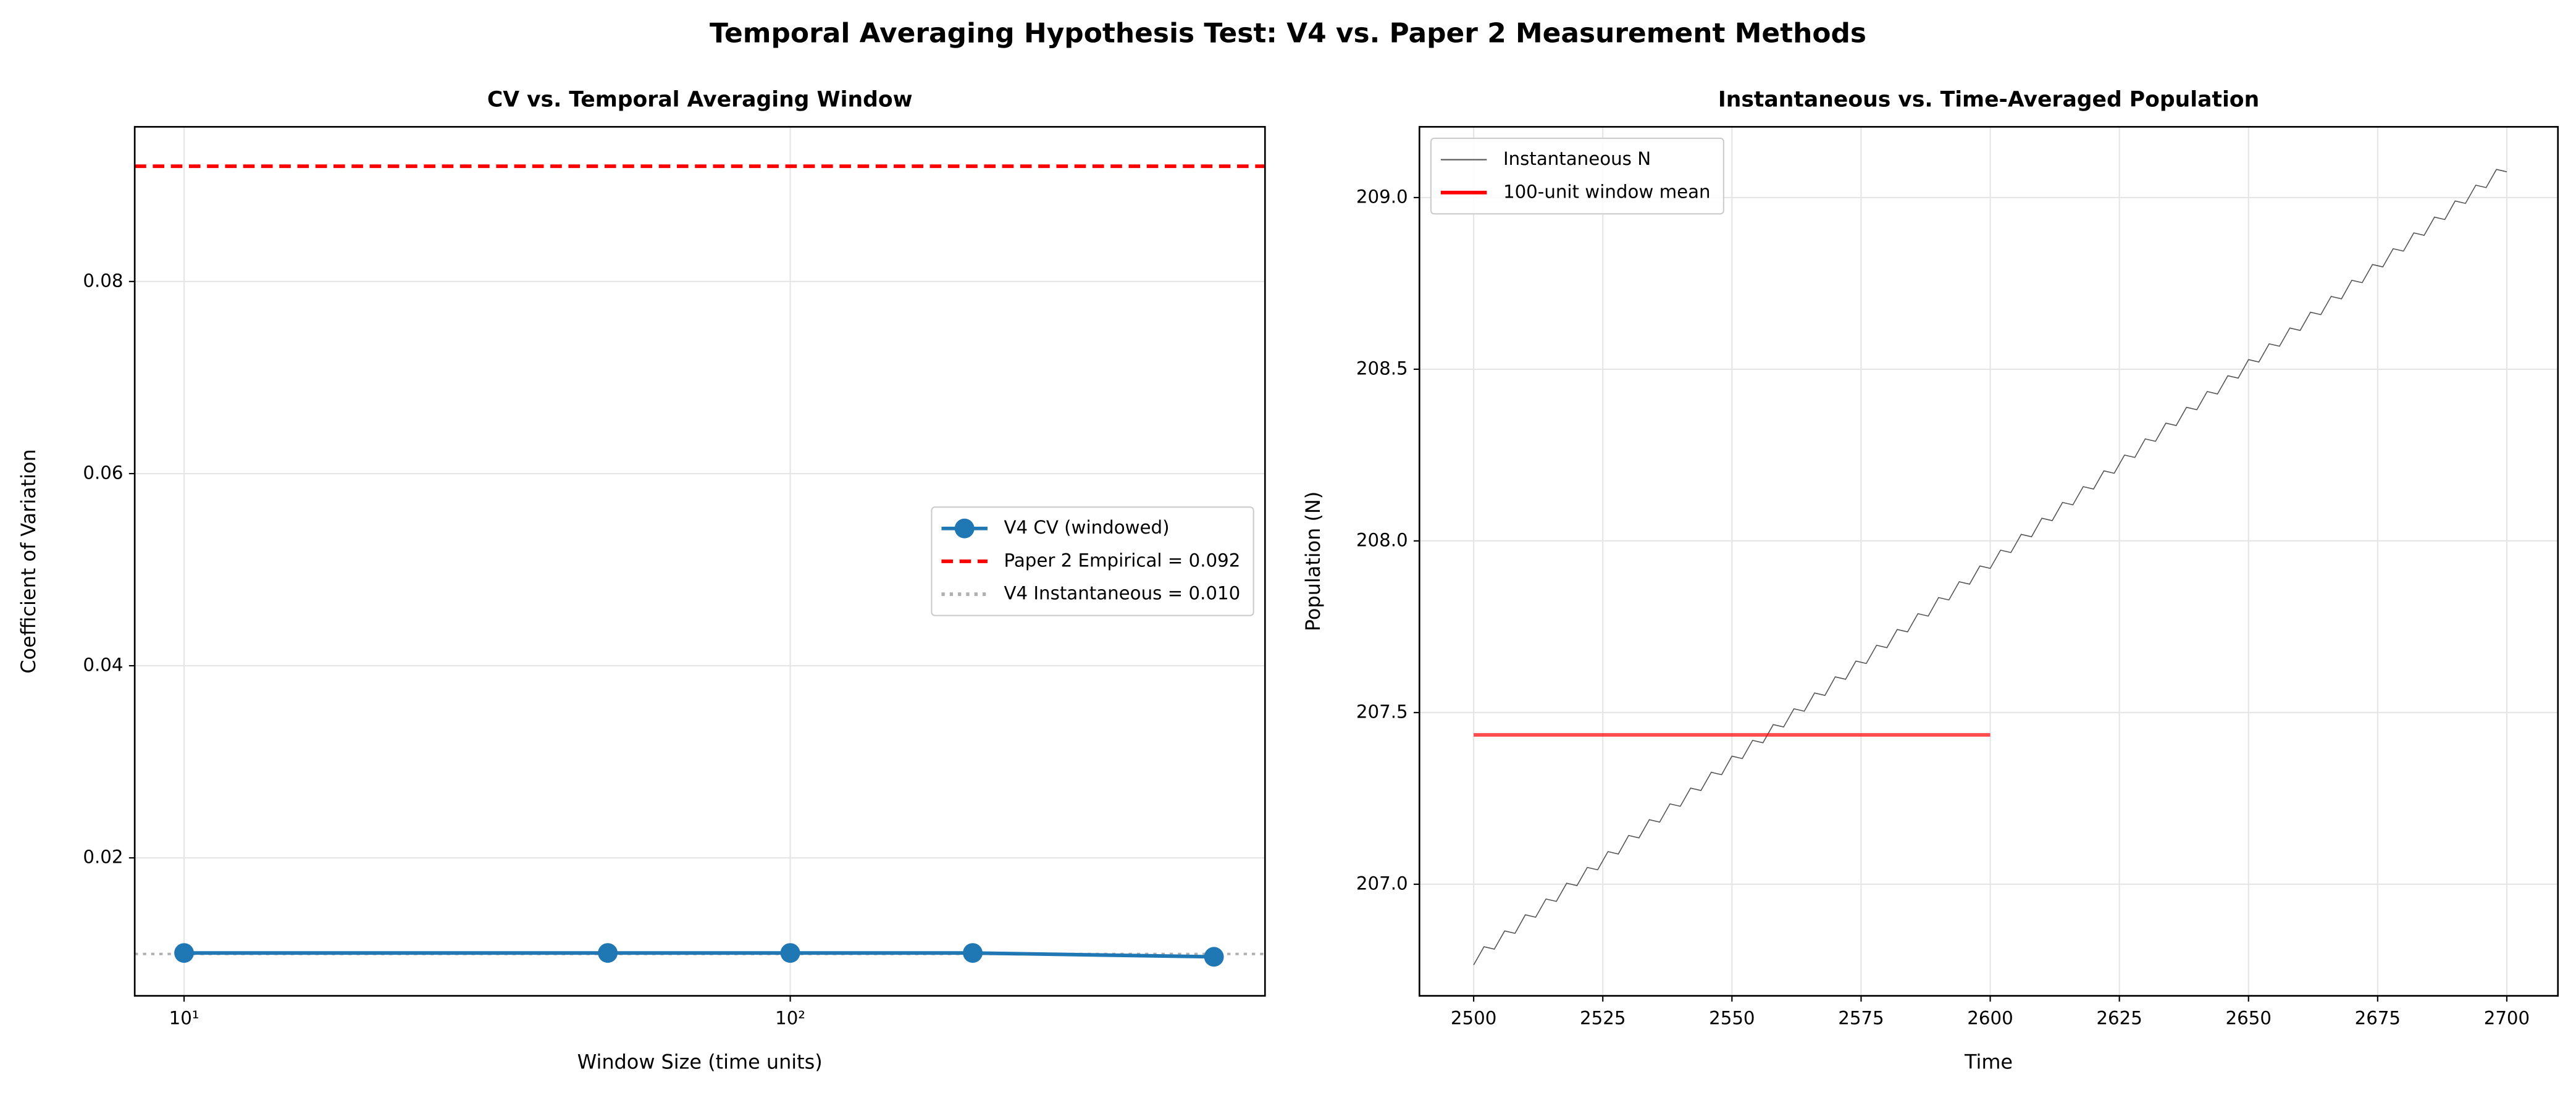 This screenshot has height=1098, width=2576. I want to click on y-tick-label: 207.5, so click(1382, 712).